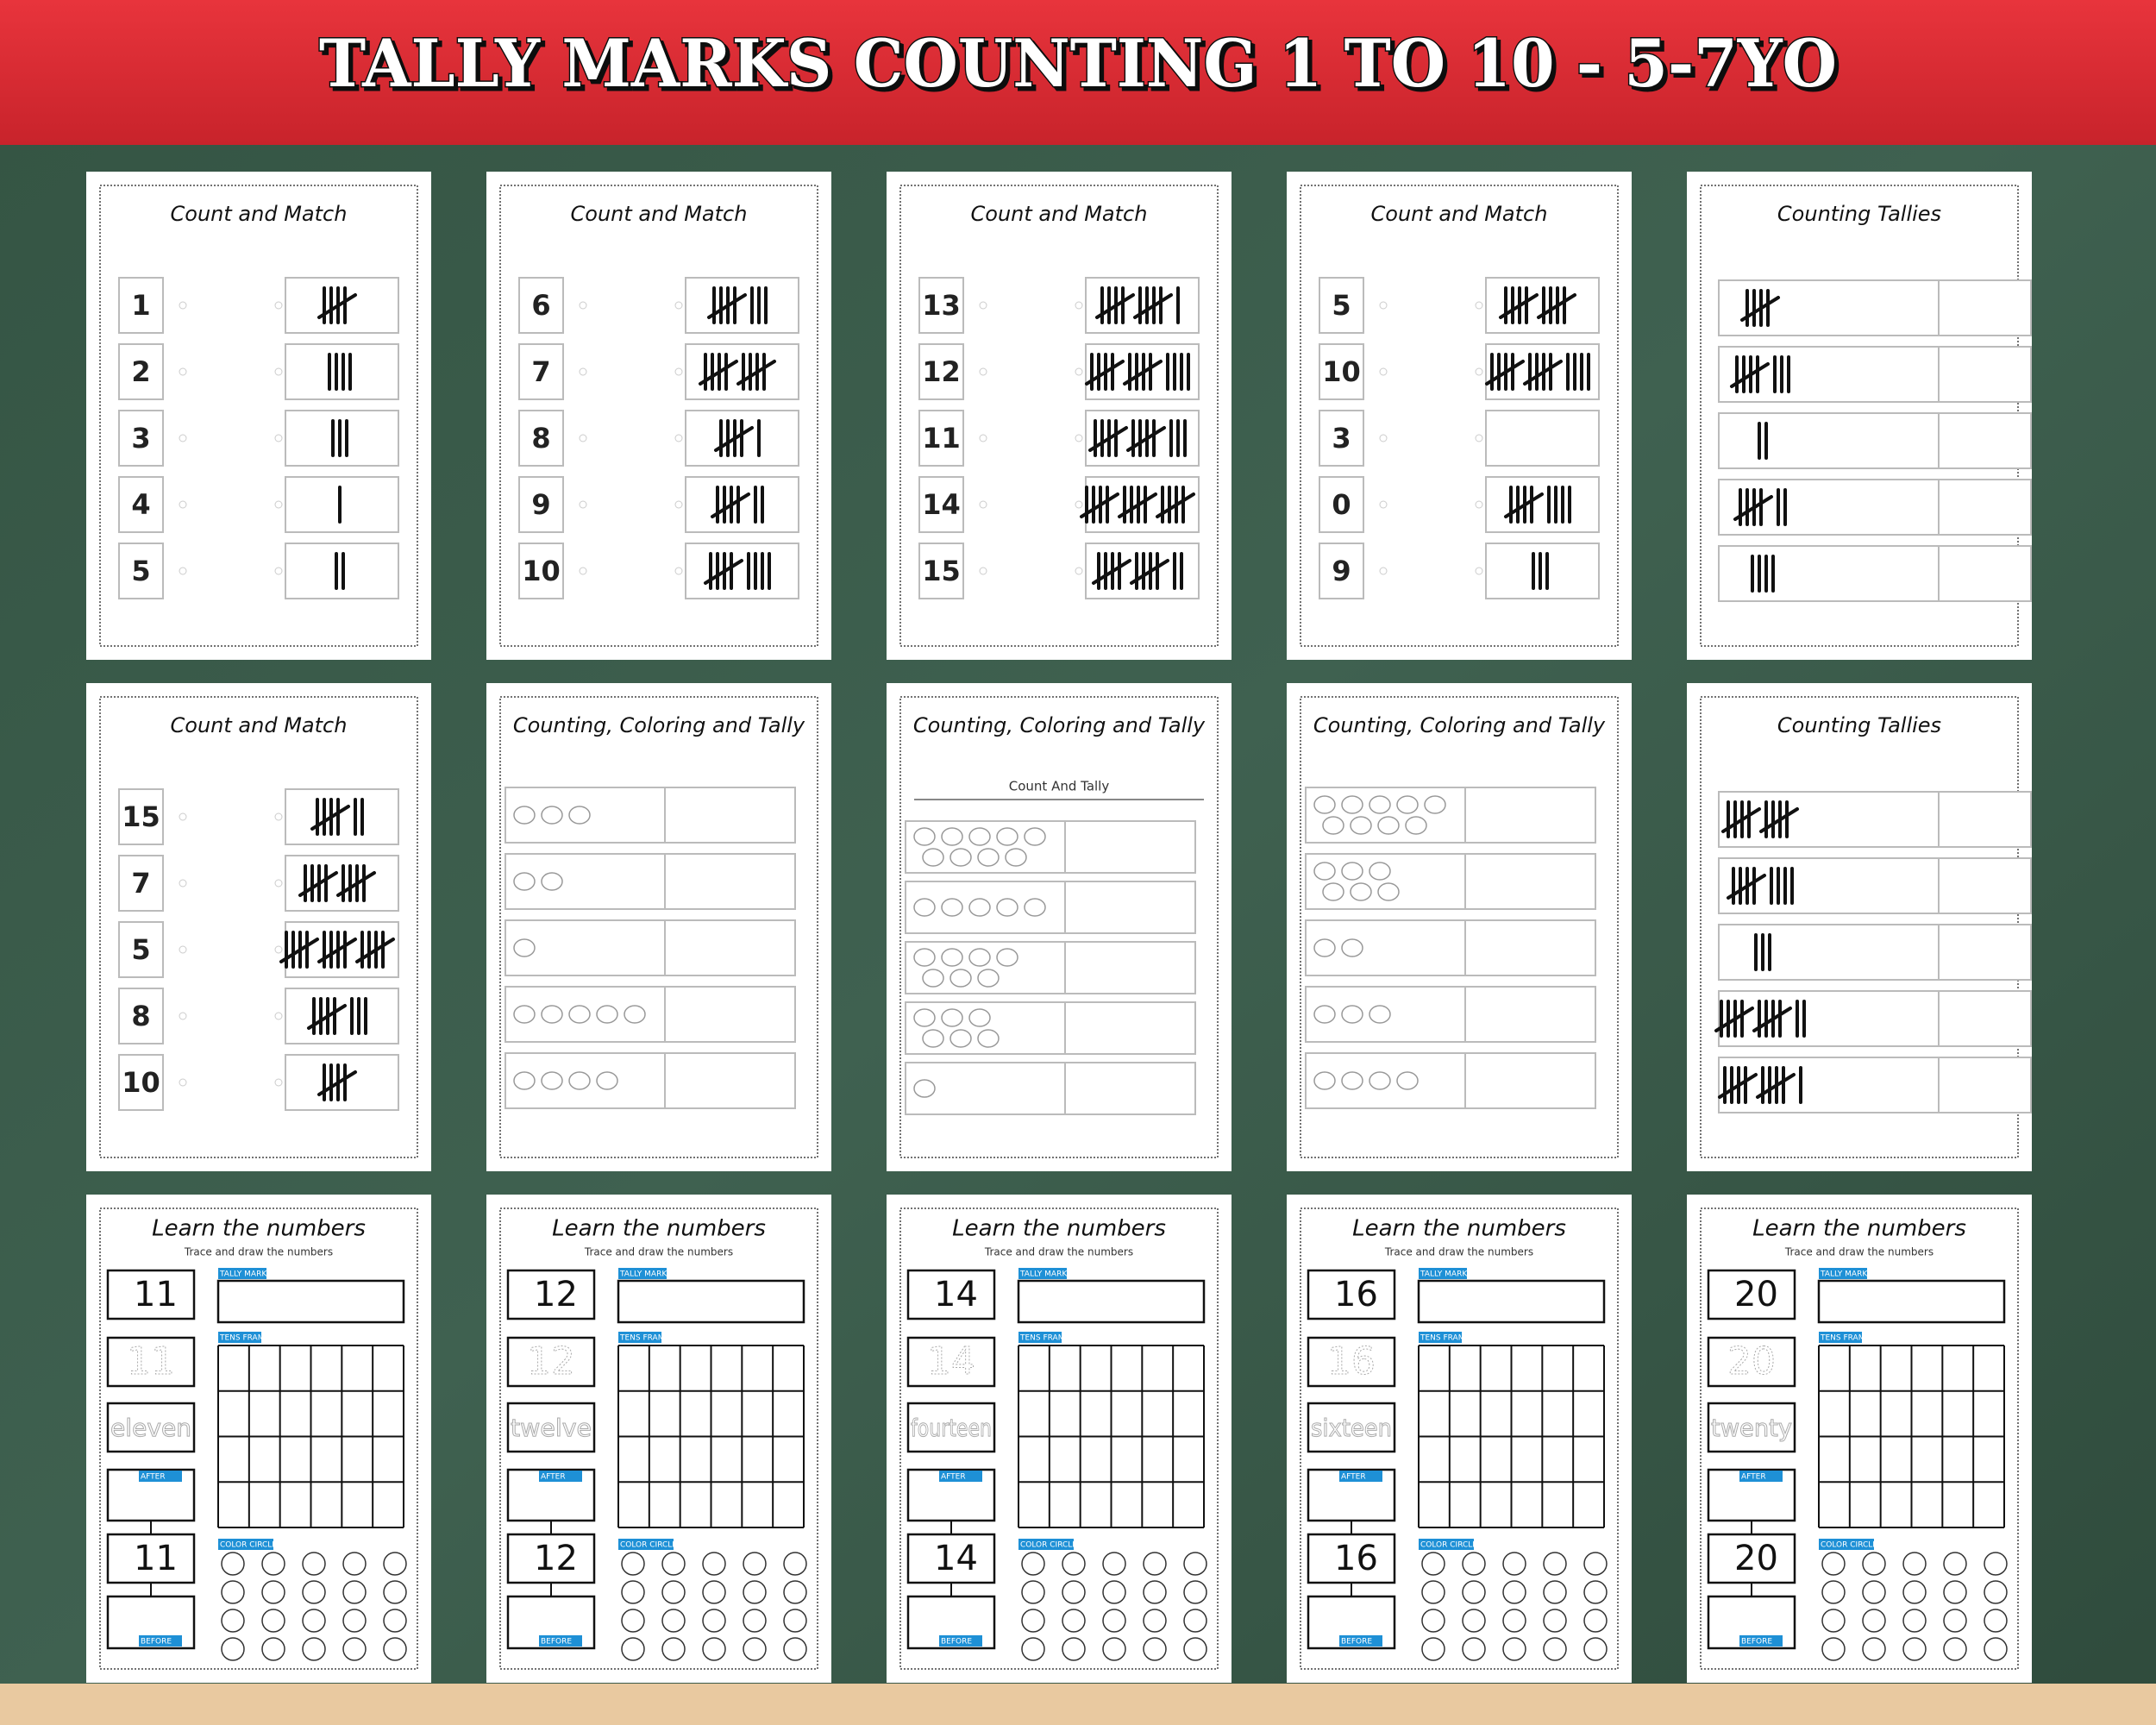 The height and width of the screenshot is (1725, 2156). I want to click on worksheet: Count and Match 6 7 8 9 10, so click(658, 416).